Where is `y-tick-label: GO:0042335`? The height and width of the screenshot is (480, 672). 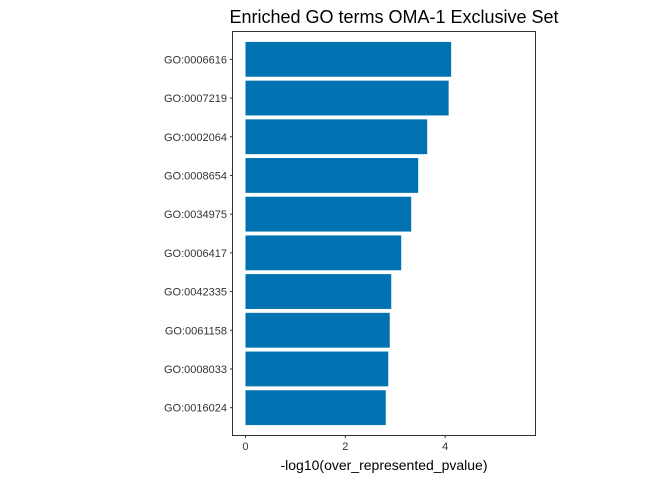
y-tick-label: GO:0042335 is located at coordinates (195, 293).